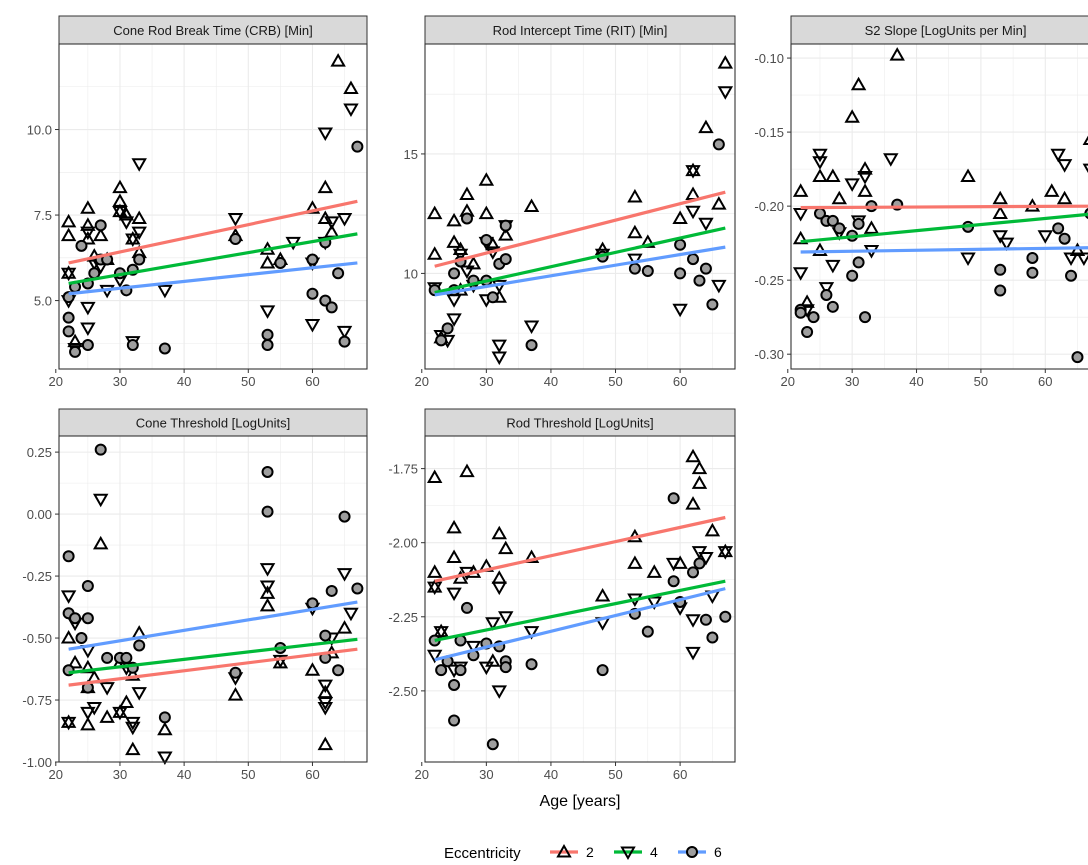 This screenshot has height=865, width=1088. What do you see at coordinates (403, 617) in the screenshot?
I see `y-tick-label: -2.25` at bounding box center [403, 617].